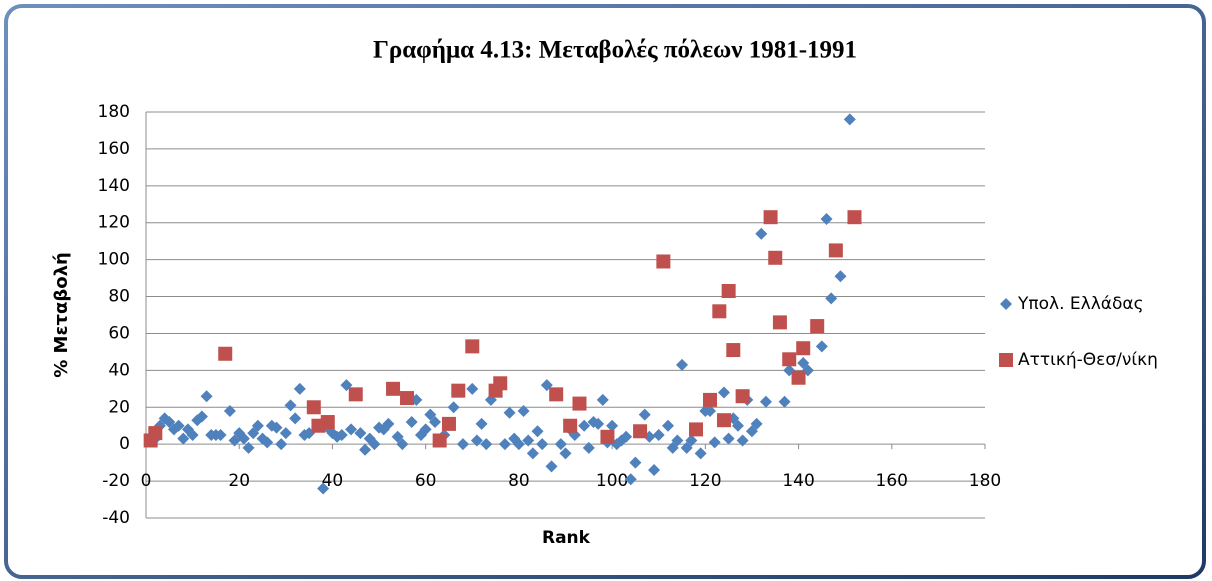 Image resolution: width=1212 pixels, height=581 pixels. I want to click on legend-marker, so click(1006, 304).